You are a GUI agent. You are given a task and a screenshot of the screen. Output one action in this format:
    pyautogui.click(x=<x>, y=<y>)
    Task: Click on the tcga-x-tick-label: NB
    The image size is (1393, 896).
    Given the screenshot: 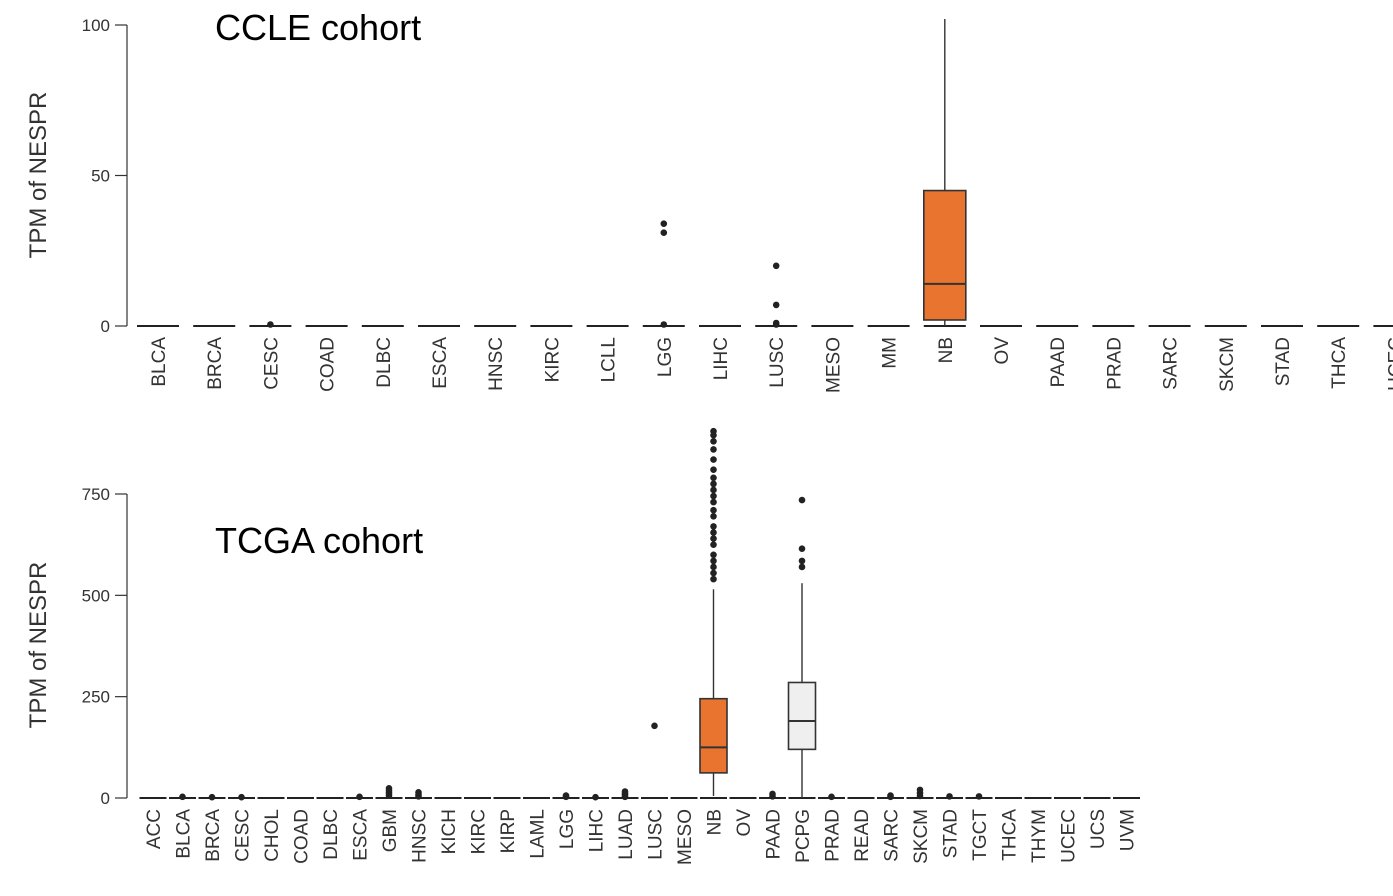 What is the action you would take?
    pyautogui.click(x=715, y=822)
    